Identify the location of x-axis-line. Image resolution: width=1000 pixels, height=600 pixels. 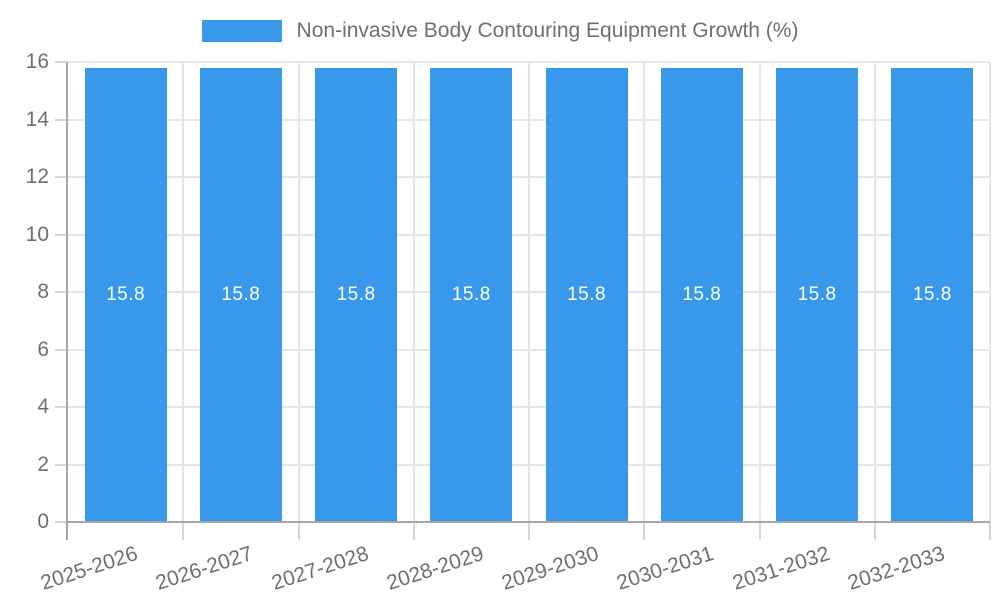
(528, 522).